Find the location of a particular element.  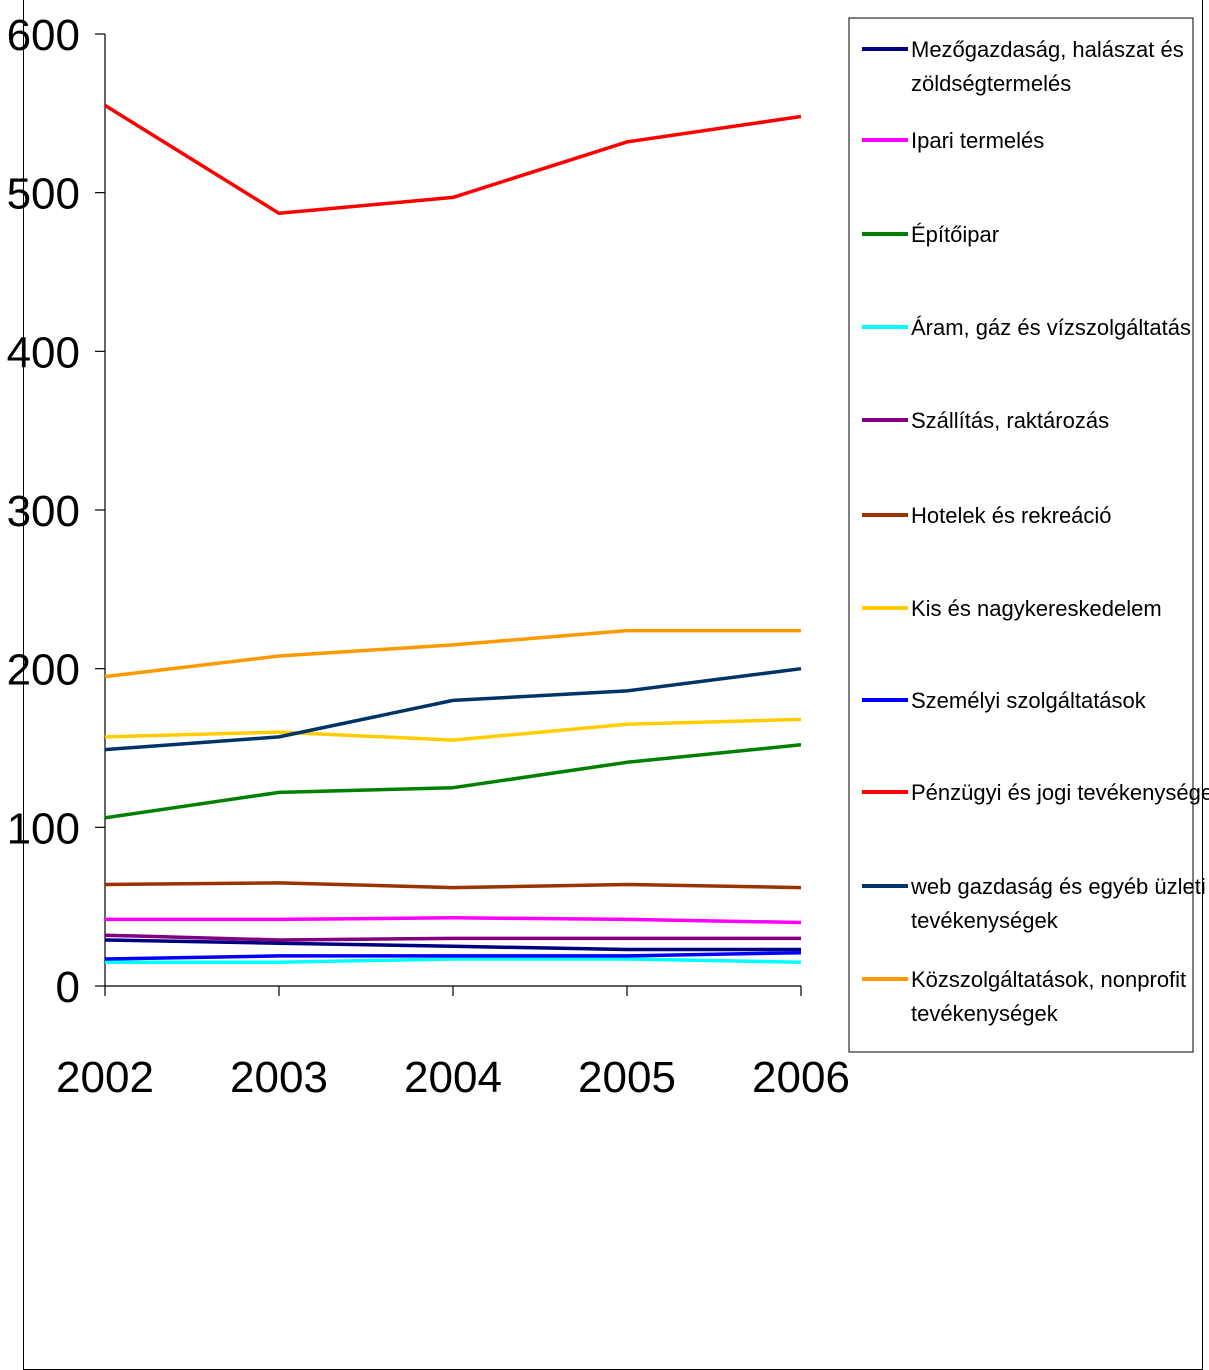

legend-label: Kis és nagykereskedelem is located at coordinates (1036, 608).